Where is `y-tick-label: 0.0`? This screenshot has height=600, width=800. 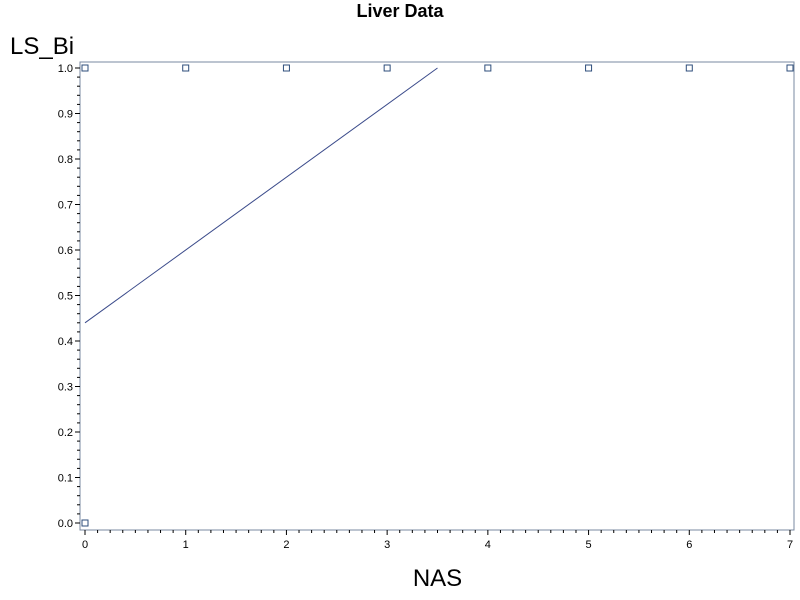 y-tick-label: 0.0 is located at coordinates (65, 524).